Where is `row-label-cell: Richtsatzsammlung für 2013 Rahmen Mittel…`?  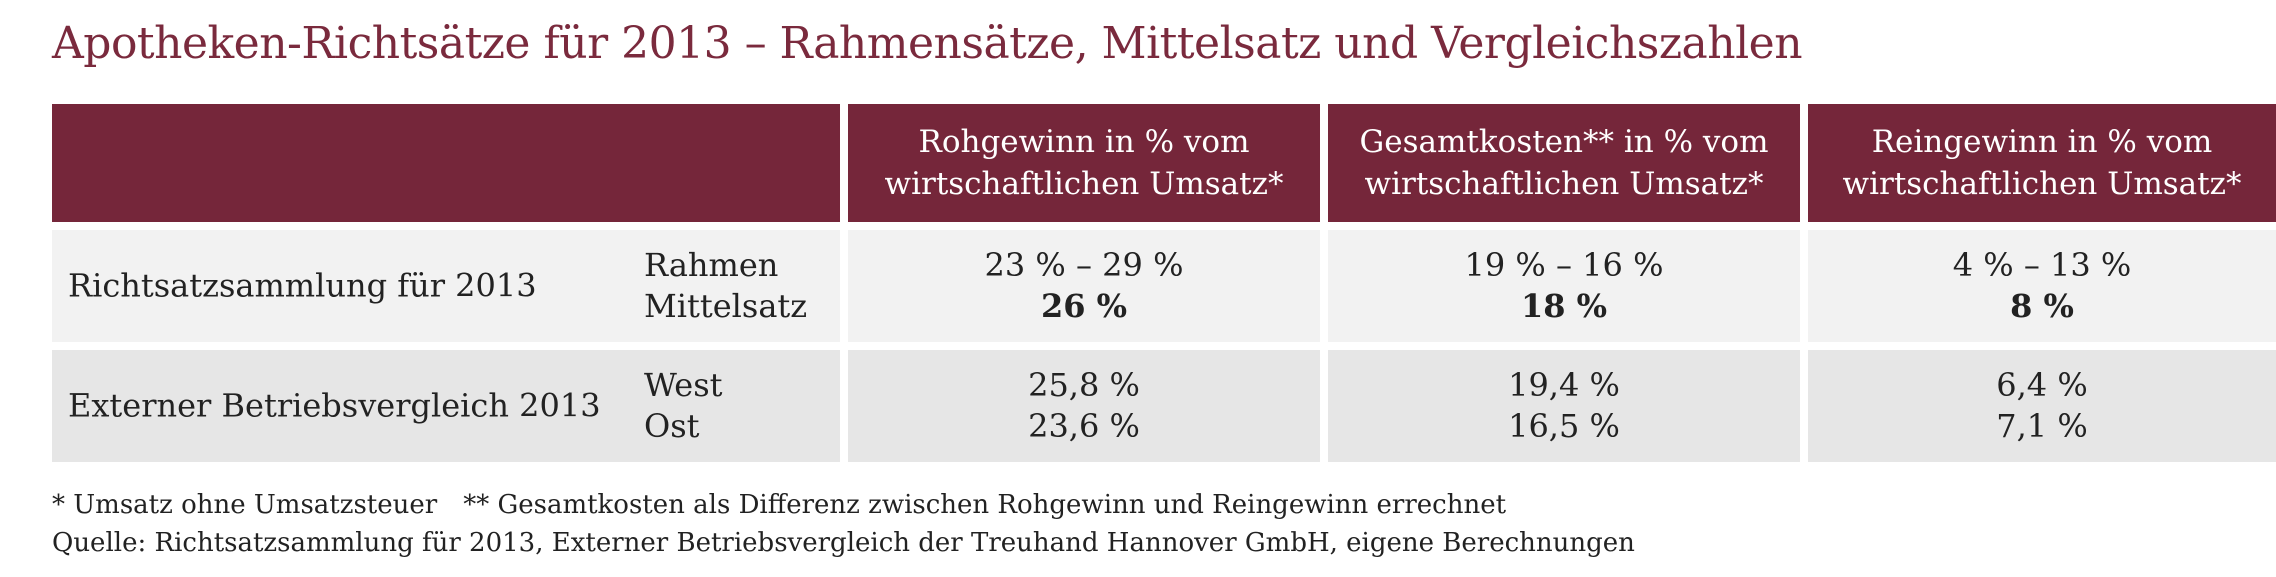
row-label-cell: Richtsatzsammlung für 2013 Rahmen Mittel… is located at coordinates (446, 290).